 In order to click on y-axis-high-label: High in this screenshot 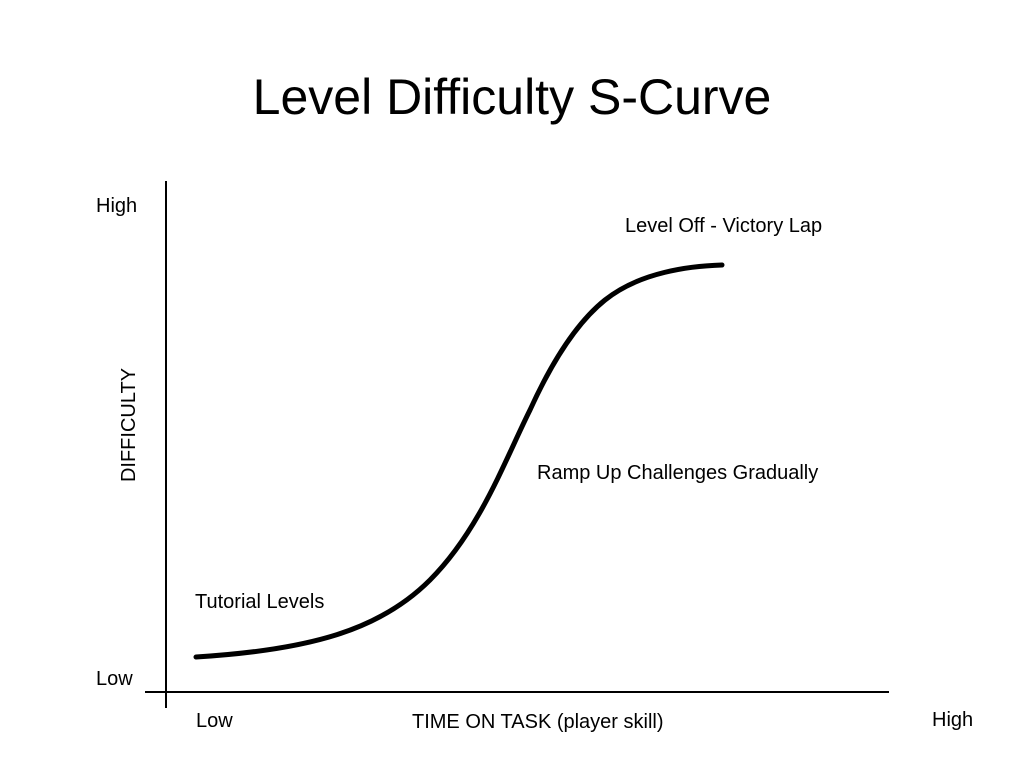, I will do `click(117, 206)`.